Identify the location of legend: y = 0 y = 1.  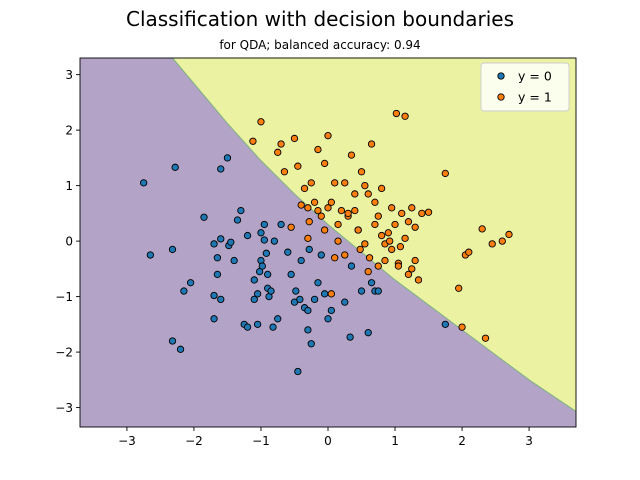
(525, 87).